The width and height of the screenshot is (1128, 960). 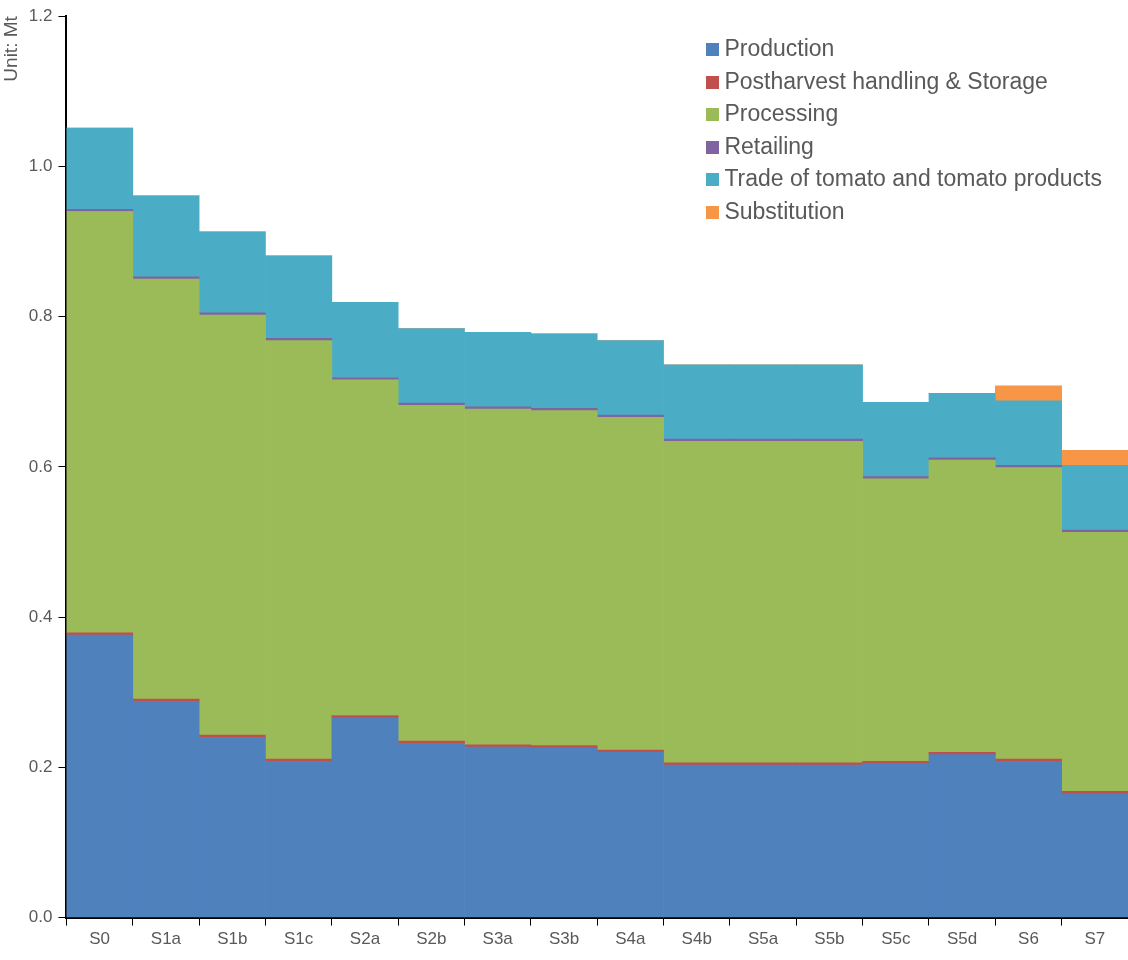 What do you see at coordinates (498, 939) in the screenshot?
I see `x-tick-label: S3a` at bounding box center [498, 939].